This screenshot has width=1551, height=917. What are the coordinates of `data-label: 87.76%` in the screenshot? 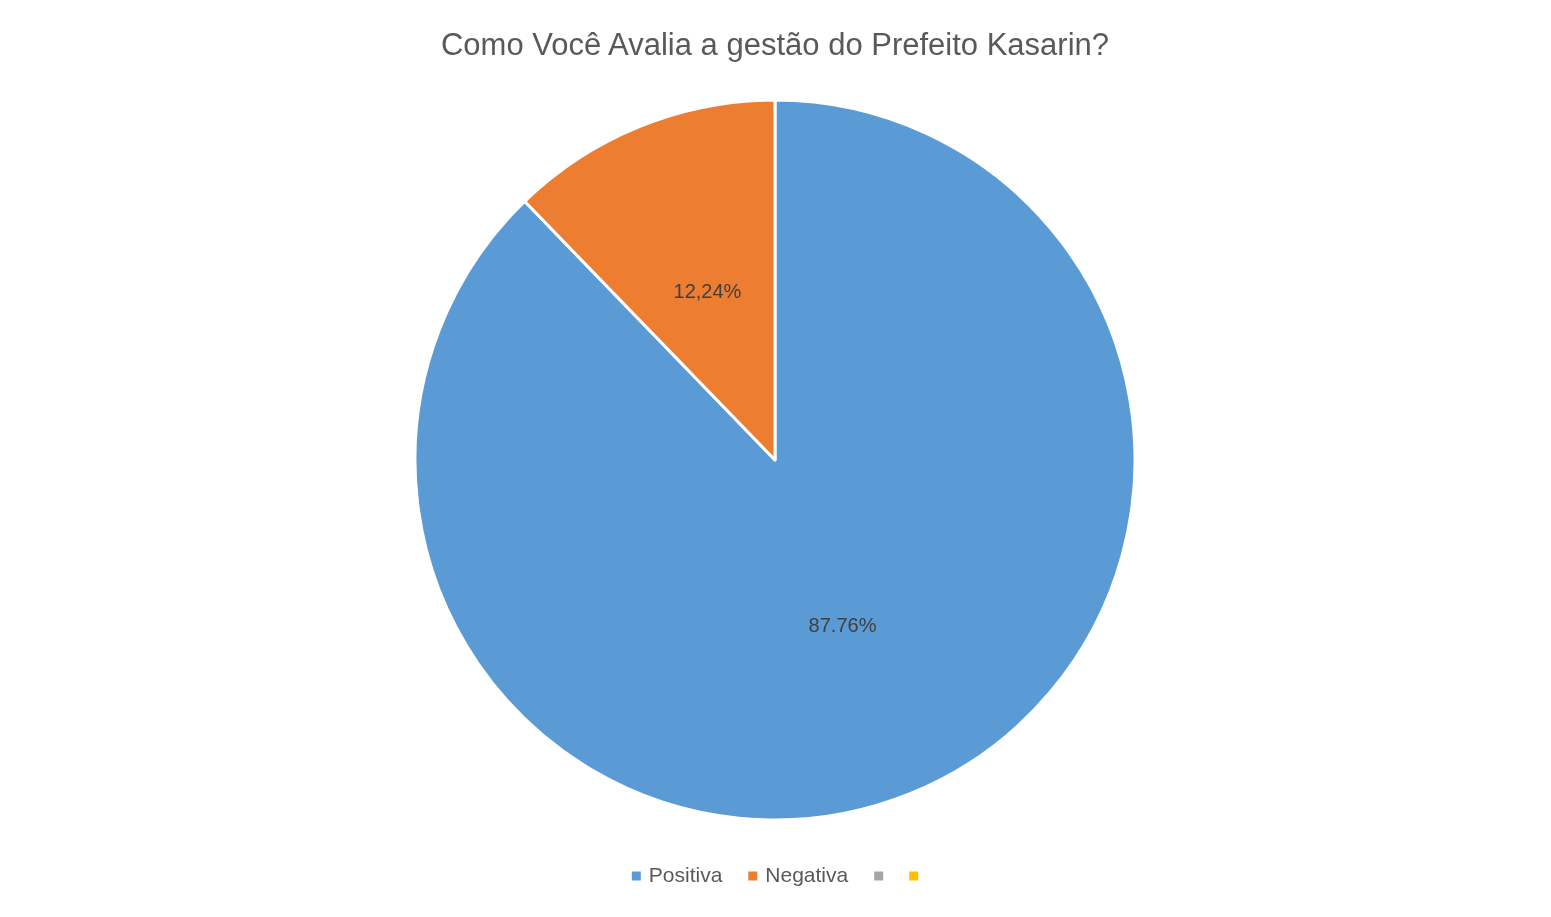 It's located at (842, 625).